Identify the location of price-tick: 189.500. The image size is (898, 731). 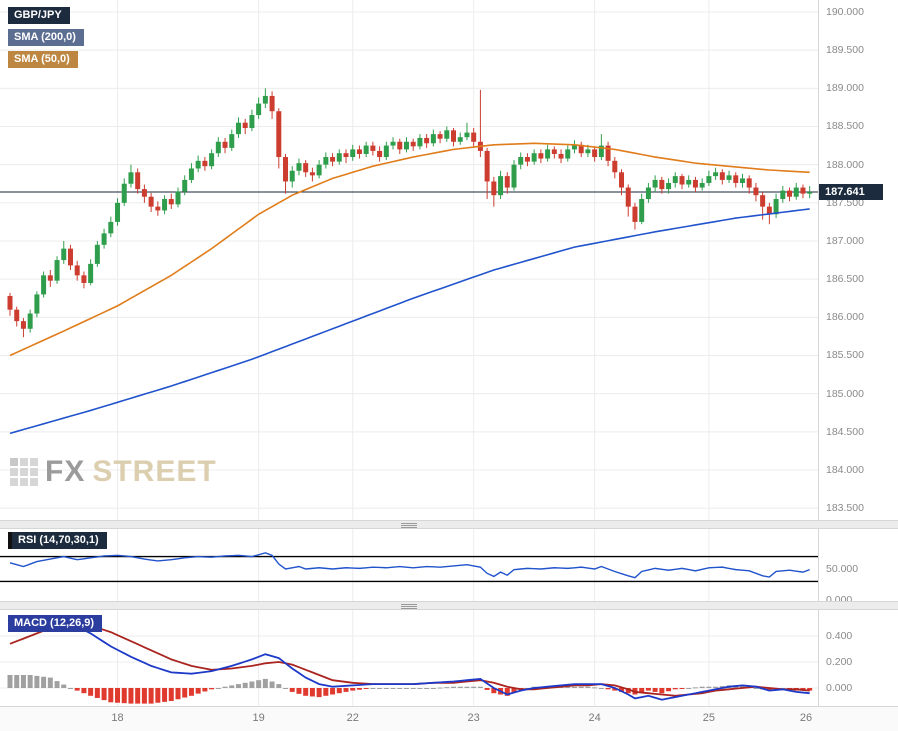
(845, 50).